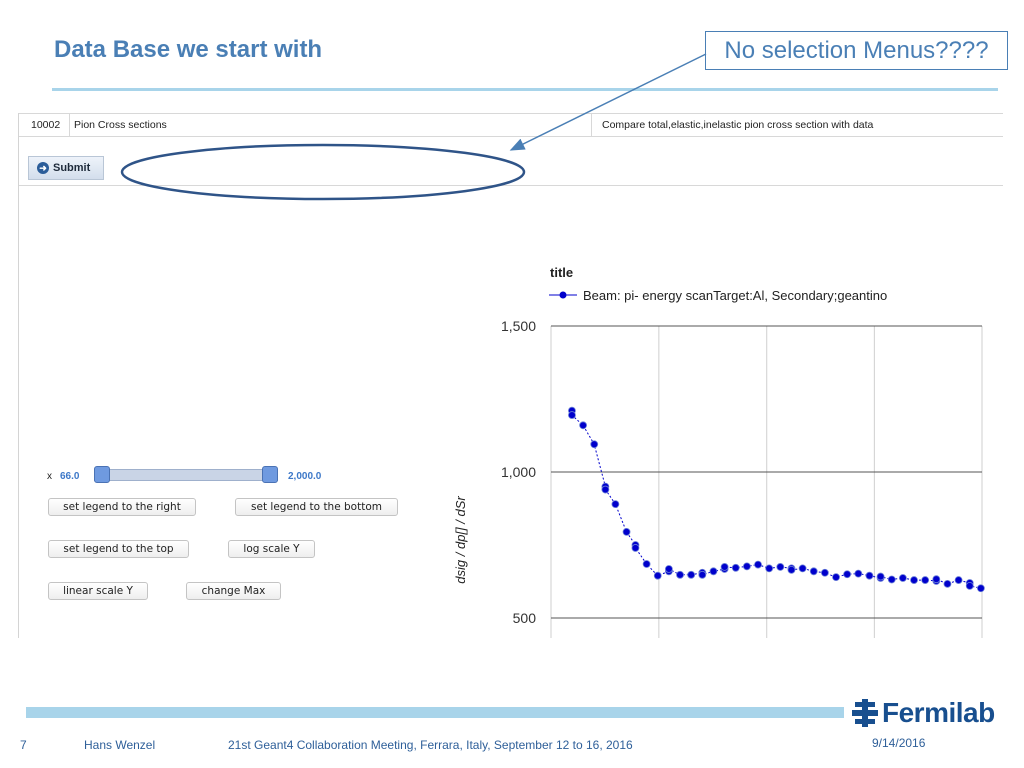  What do you see at coordinates (865, 713) in the screenshot?
I see `fermilab-icon` at bounding box center [865, 713].